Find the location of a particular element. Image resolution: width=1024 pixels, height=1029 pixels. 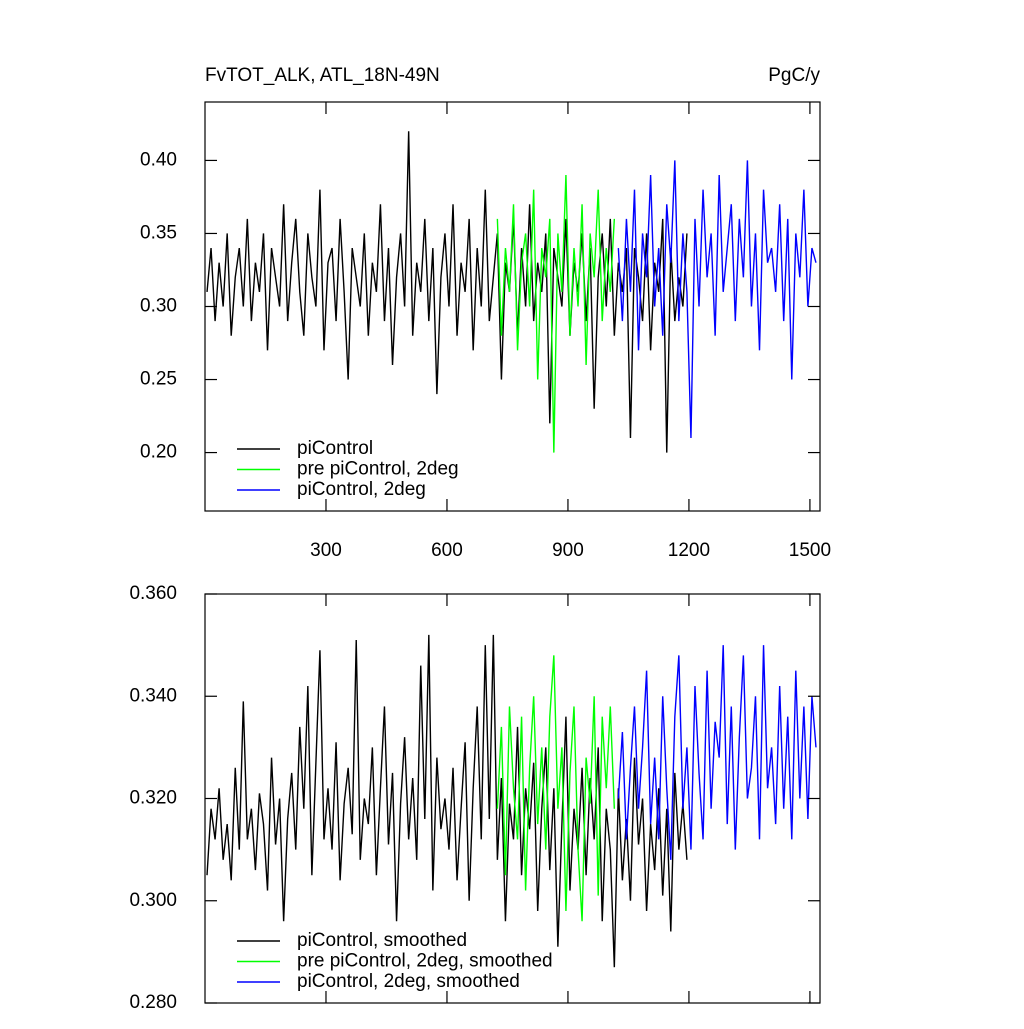

y-tick-label: 0.35 is located at coordinates (158, 232).